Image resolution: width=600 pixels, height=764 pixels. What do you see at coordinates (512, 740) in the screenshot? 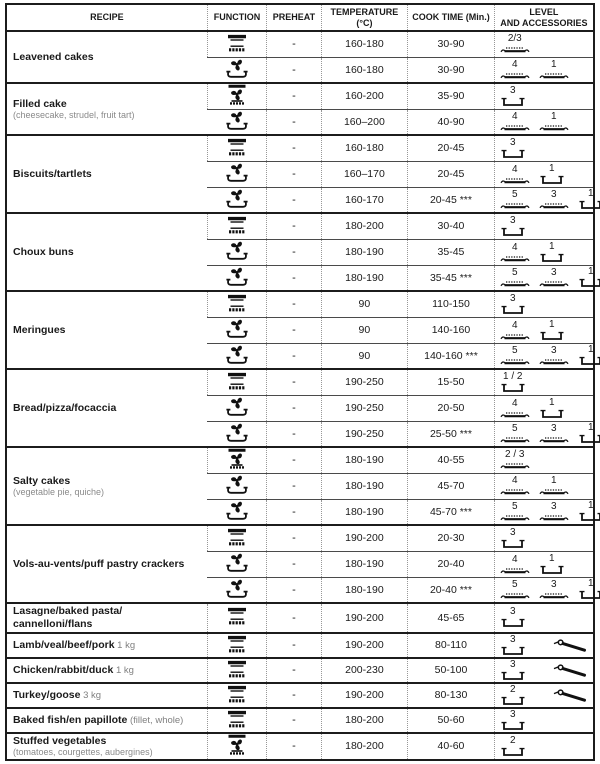
I see `level-number: 2` at bounding box center [512, 740].